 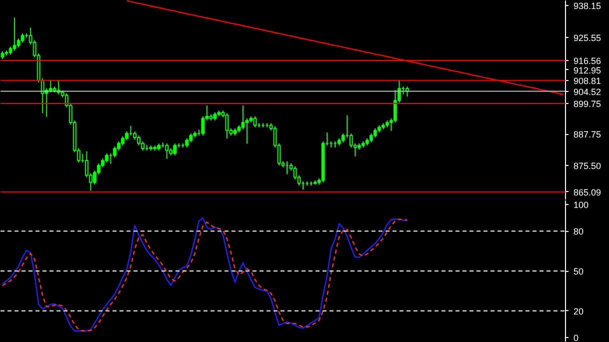 I want to click on ref-line-label: 904.52, so click(x=588, y=91).